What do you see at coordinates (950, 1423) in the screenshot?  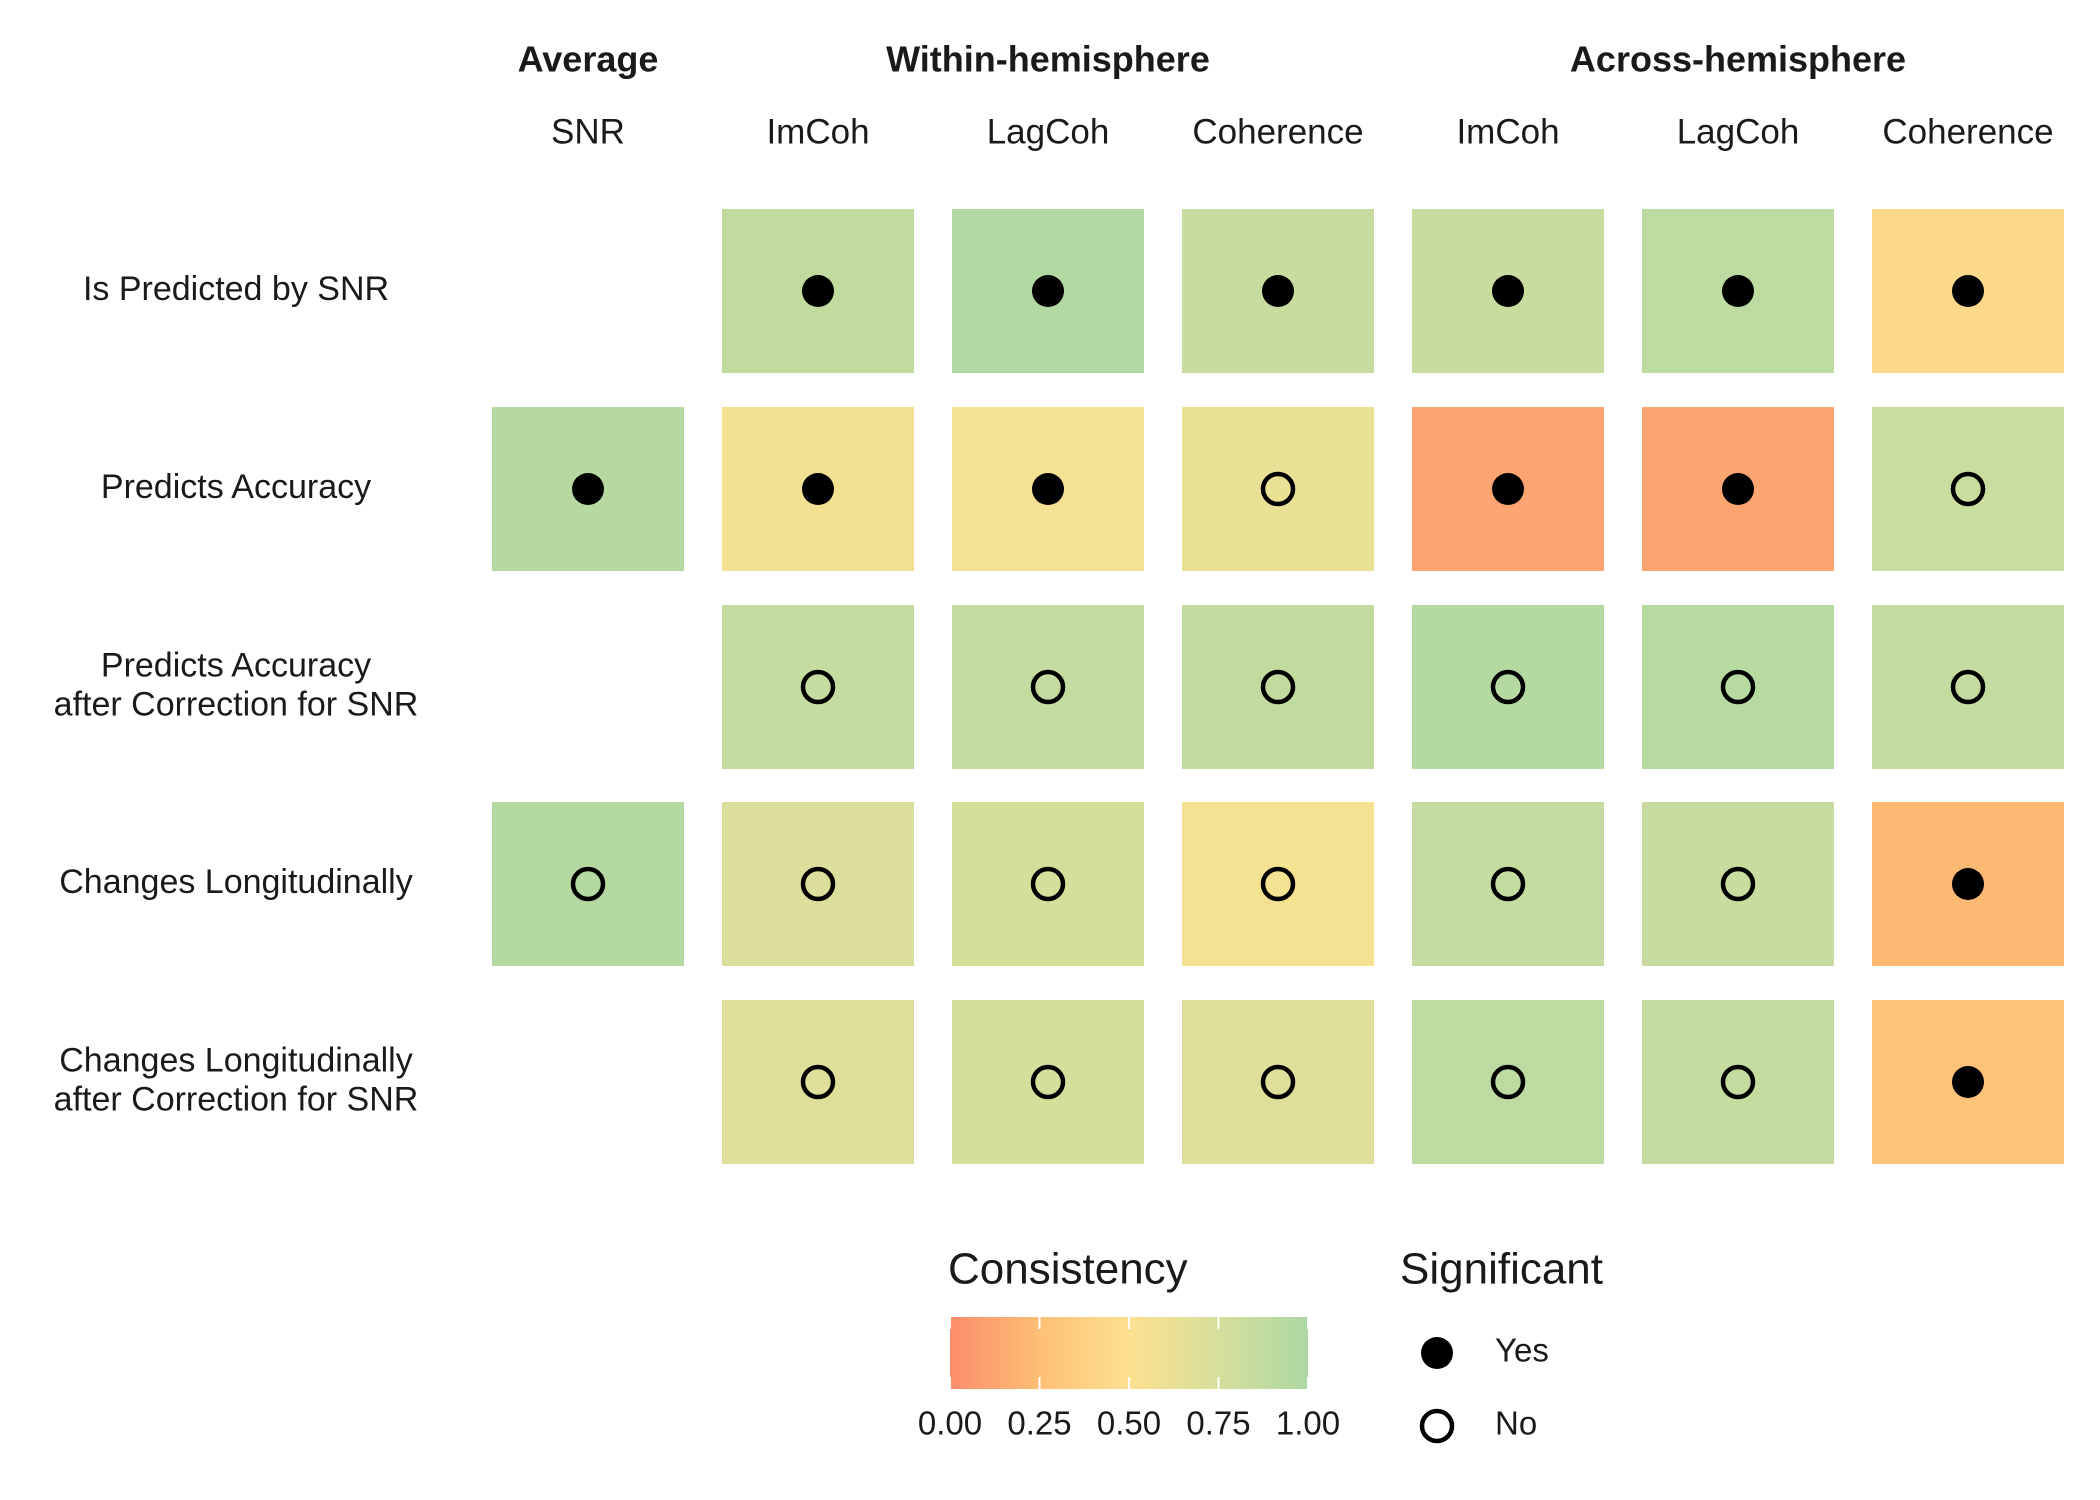 I see `color-bar-tick-label: 0.00` at bounding box center [950, 1423].